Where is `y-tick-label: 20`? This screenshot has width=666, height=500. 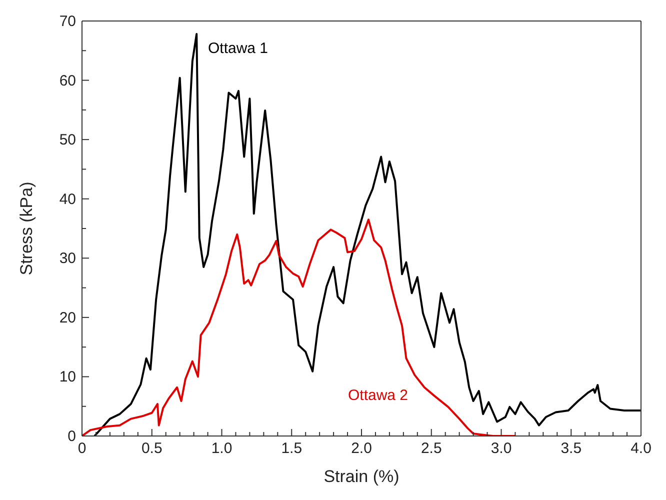 y-tick-label: 20 is located at coordinates (67, 317).